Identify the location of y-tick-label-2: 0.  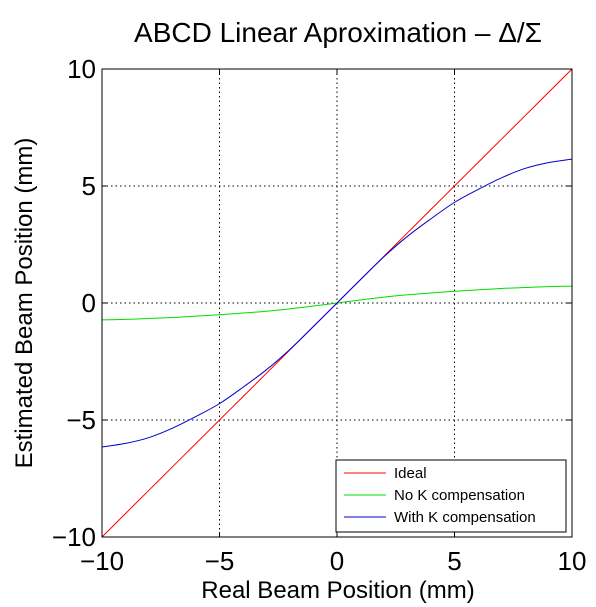
(89, 303).